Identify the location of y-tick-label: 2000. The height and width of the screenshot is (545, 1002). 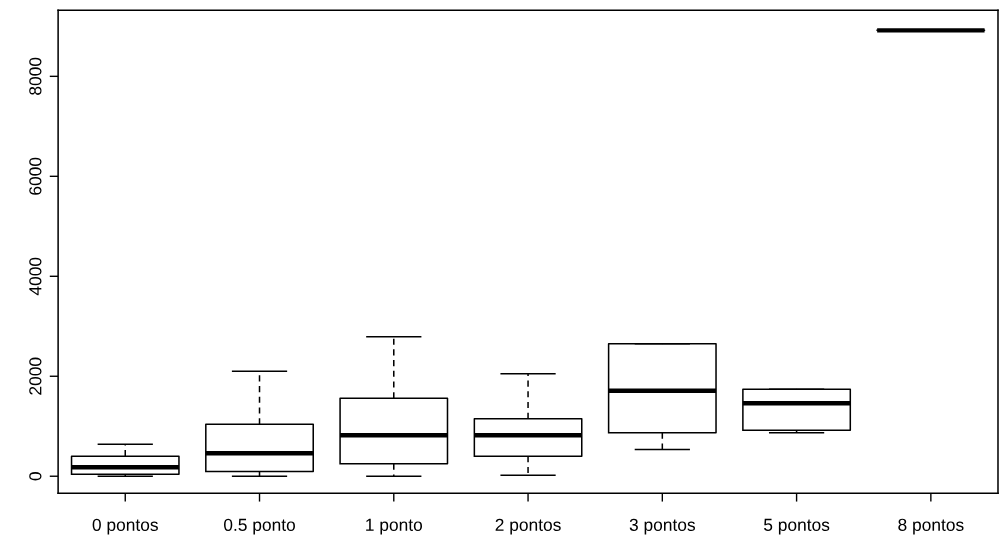
(35, 376).